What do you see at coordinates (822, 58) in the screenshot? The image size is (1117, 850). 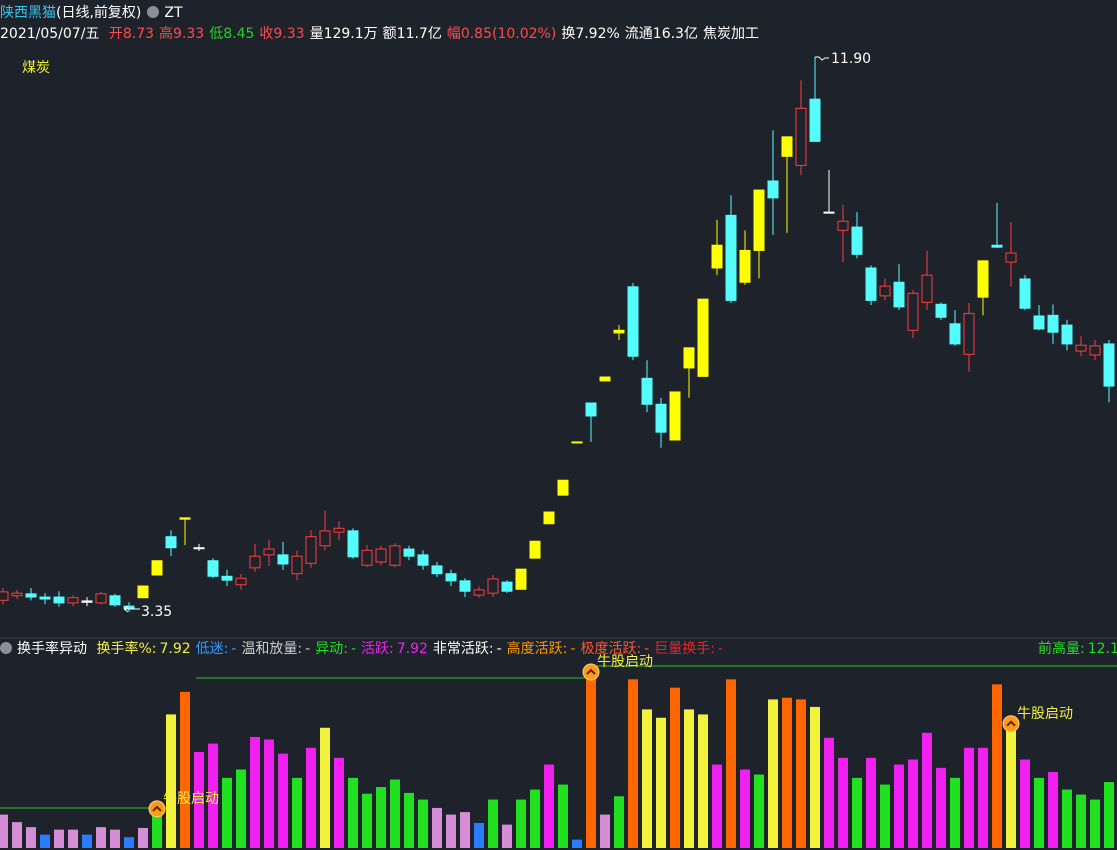 I see `max-pointer` at bounding box center [822, 58].